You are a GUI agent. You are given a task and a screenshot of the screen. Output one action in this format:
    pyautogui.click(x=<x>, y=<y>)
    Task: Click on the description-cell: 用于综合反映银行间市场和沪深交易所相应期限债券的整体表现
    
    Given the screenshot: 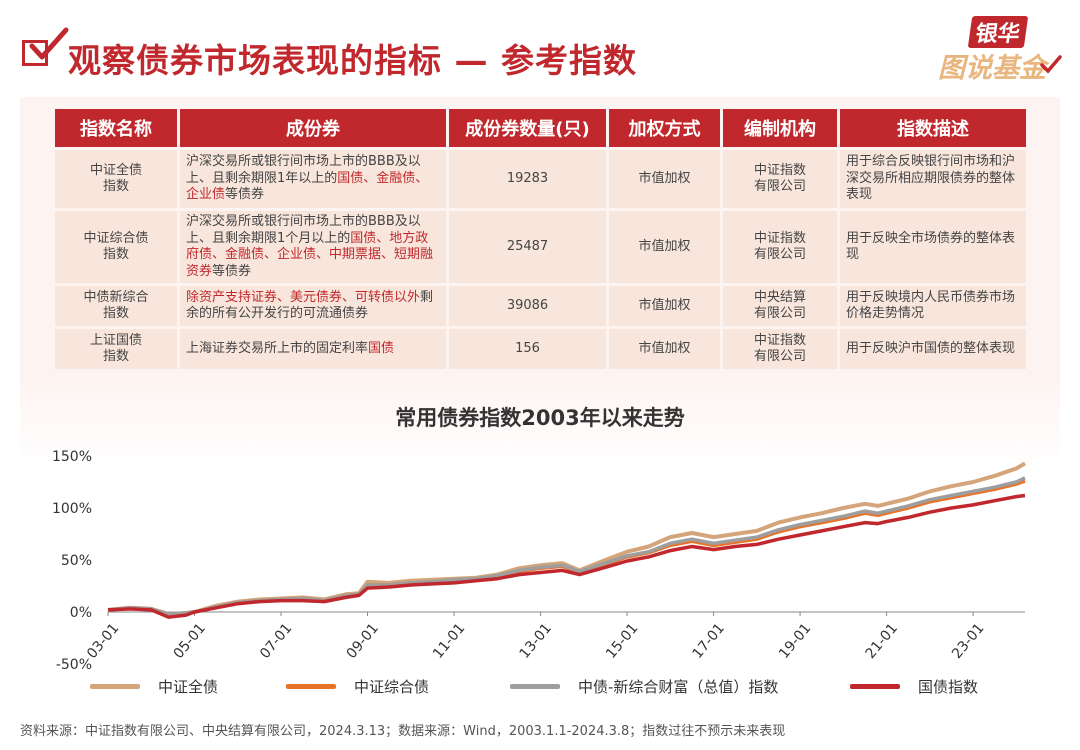 What is the action you would take?
    pyautogui.click(x=933, y=179)
    